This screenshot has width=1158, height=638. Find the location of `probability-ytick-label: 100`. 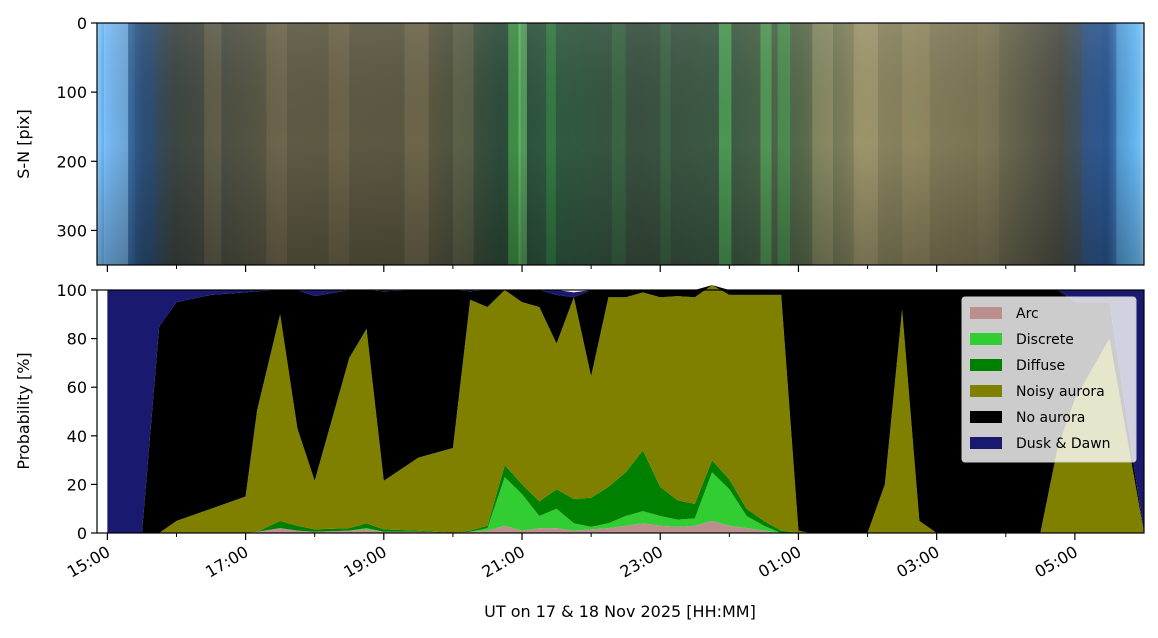

probability-ytick-label: 100 is located at coordinates (71, 290).